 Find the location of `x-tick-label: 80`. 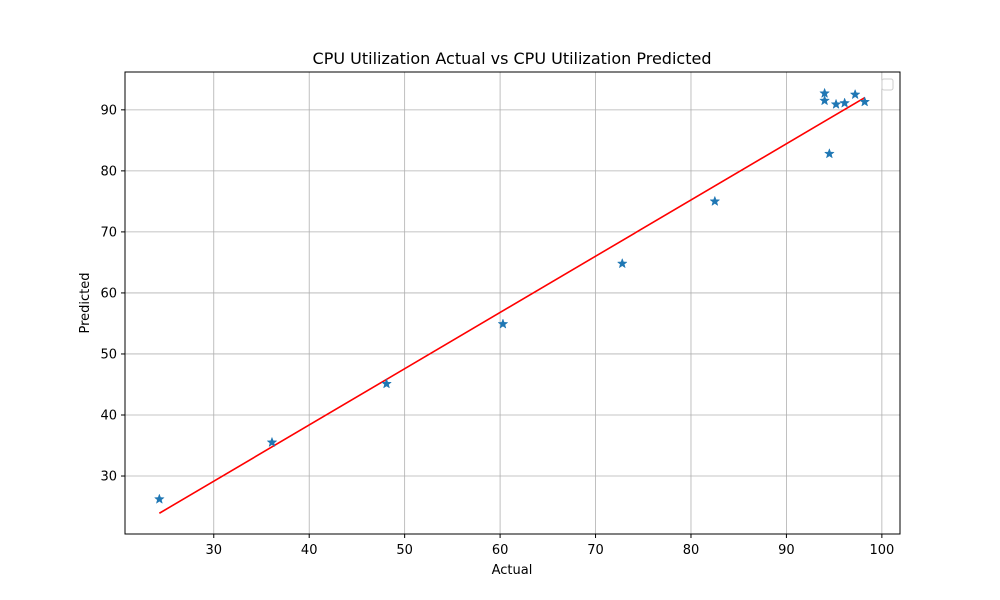

x-tick-label: 80 is located at coordinates (691, 550).